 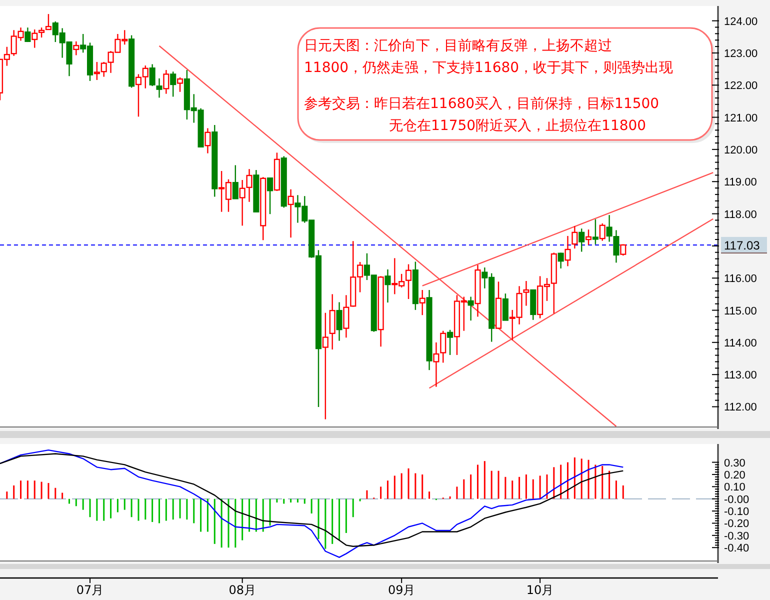 I want to click on y-tick-label: 121.00, so click(x=741, y=118).